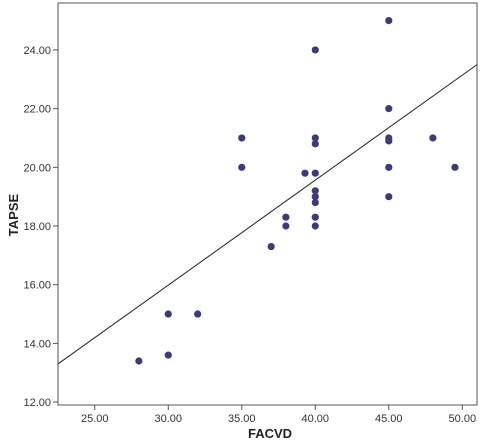  Describe the element at coordinates (270, 433) in the screenshot. I see `x-axis-title: FACVD` at that location.